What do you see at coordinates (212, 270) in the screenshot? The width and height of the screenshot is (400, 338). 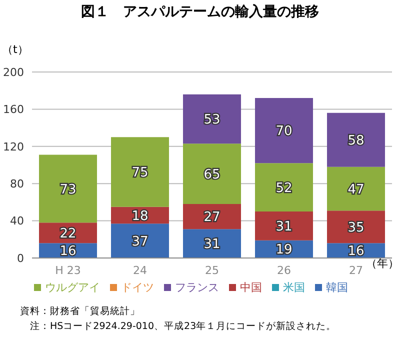 I see `x-tick-label: 25` at bounding box center [212, 270].